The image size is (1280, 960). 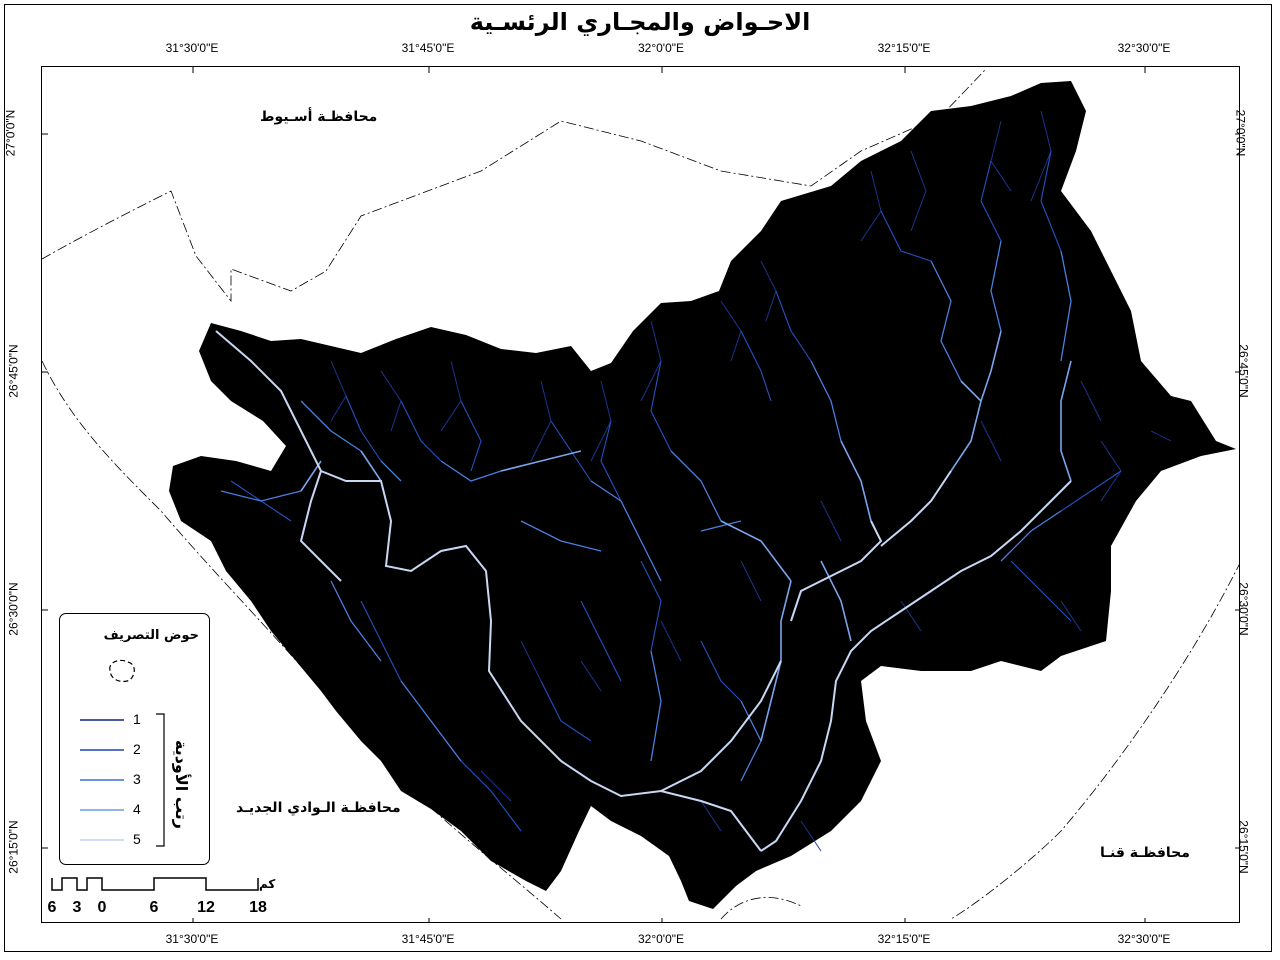 I want to click on lon-label-bottom: 32°30'0"E, so click(x=1144, y=939).